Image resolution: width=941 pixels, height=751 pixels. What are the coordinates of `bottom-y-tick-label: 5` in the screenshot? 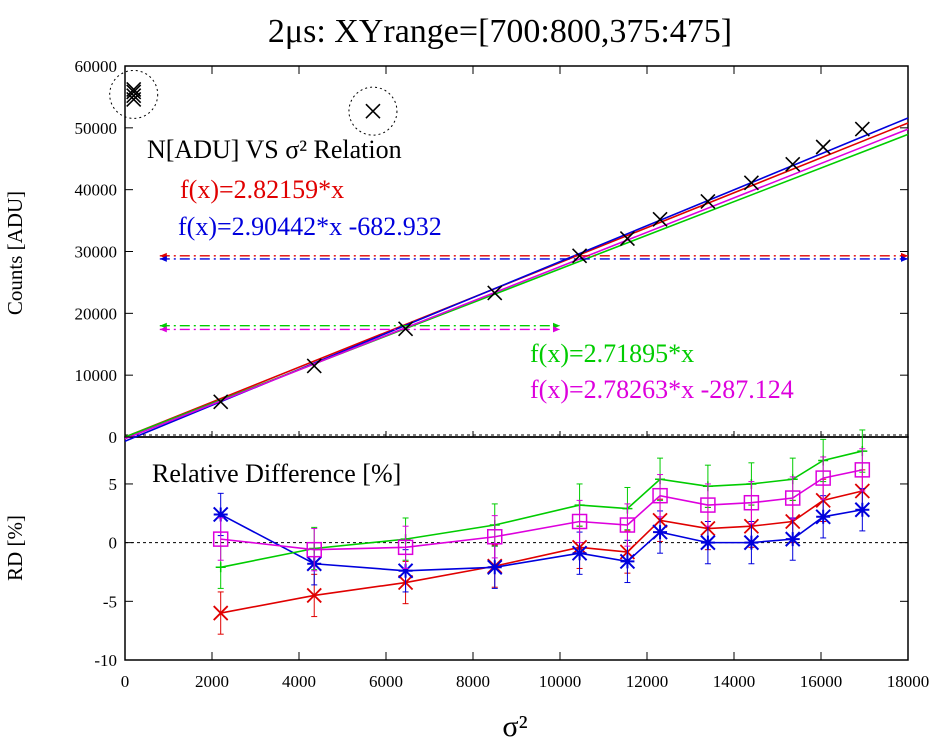 It's located at (113, 484).